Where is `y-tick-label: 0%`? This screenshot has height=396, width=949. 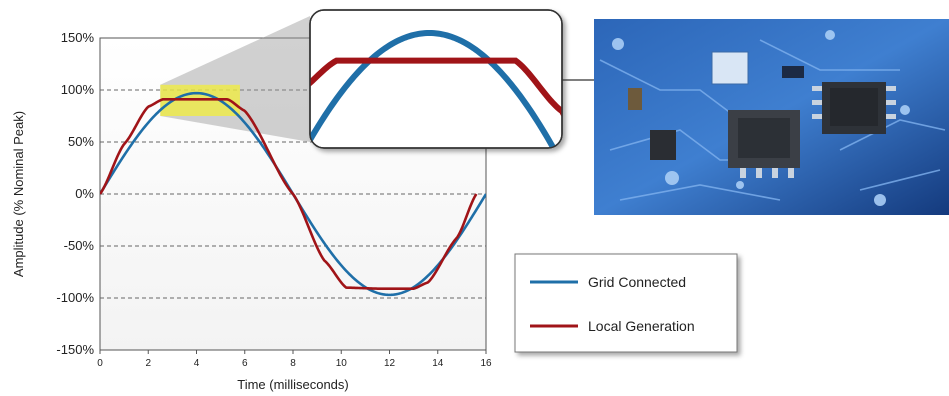
y-tick-label: 0% is located at coordinates (84, 193).